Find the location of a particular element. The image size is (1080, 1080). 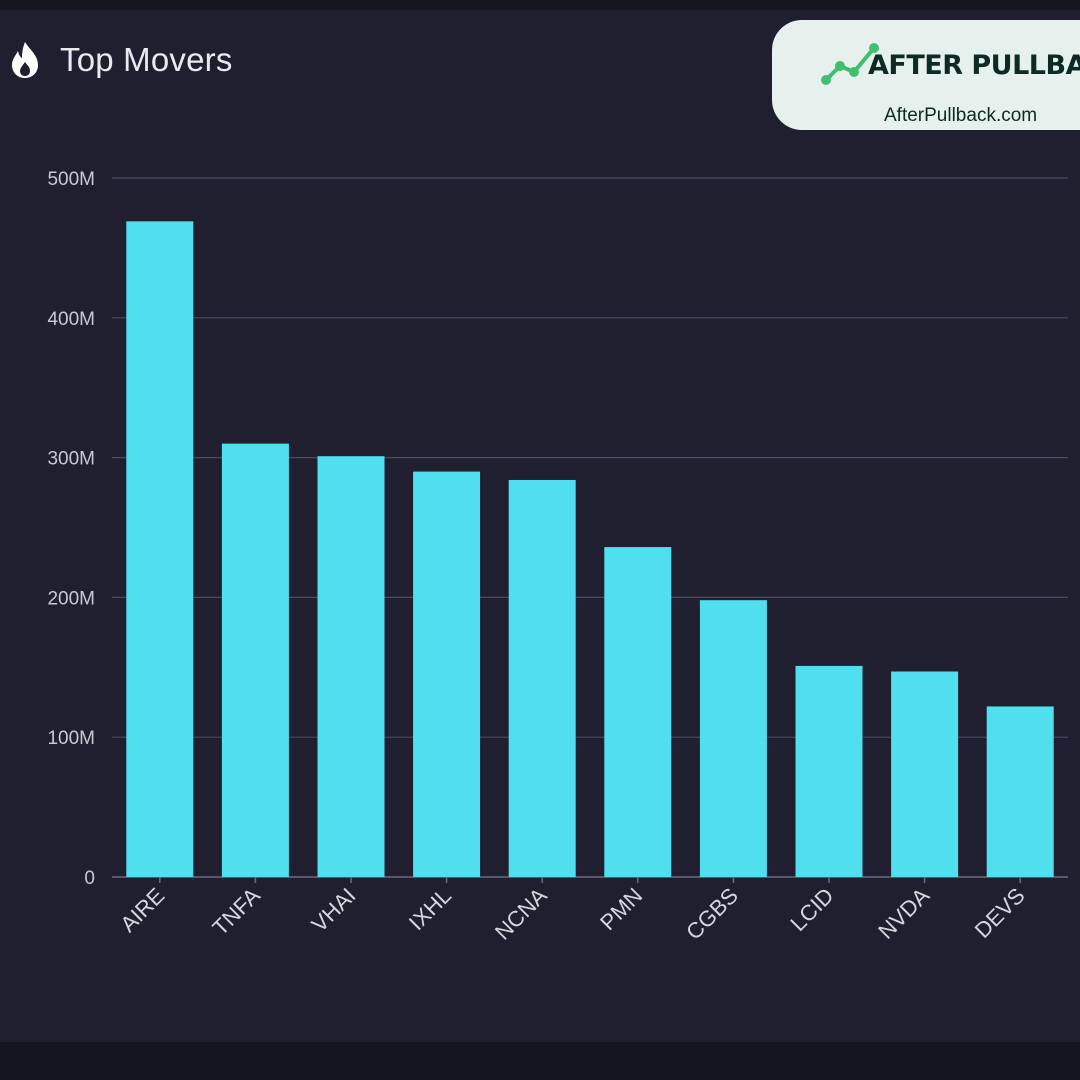

y-tick-label: 0 is located at coordinates (89, 878).